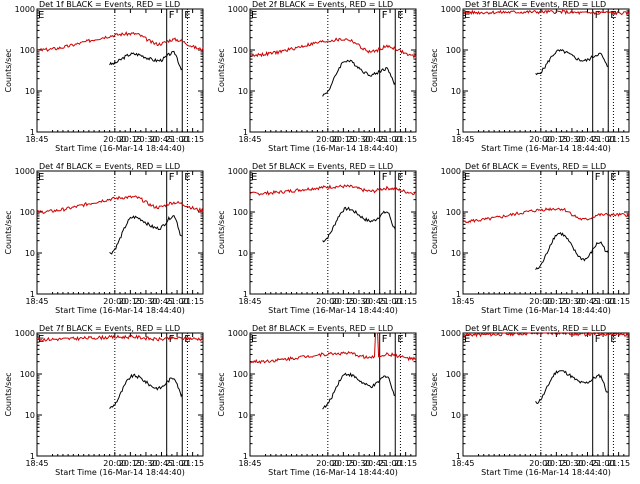  Describe the element at coordinates (535, 4) in the screenshot. I see `chart-title: Det 3f BLACK = Events, RED = LLD` at that location.